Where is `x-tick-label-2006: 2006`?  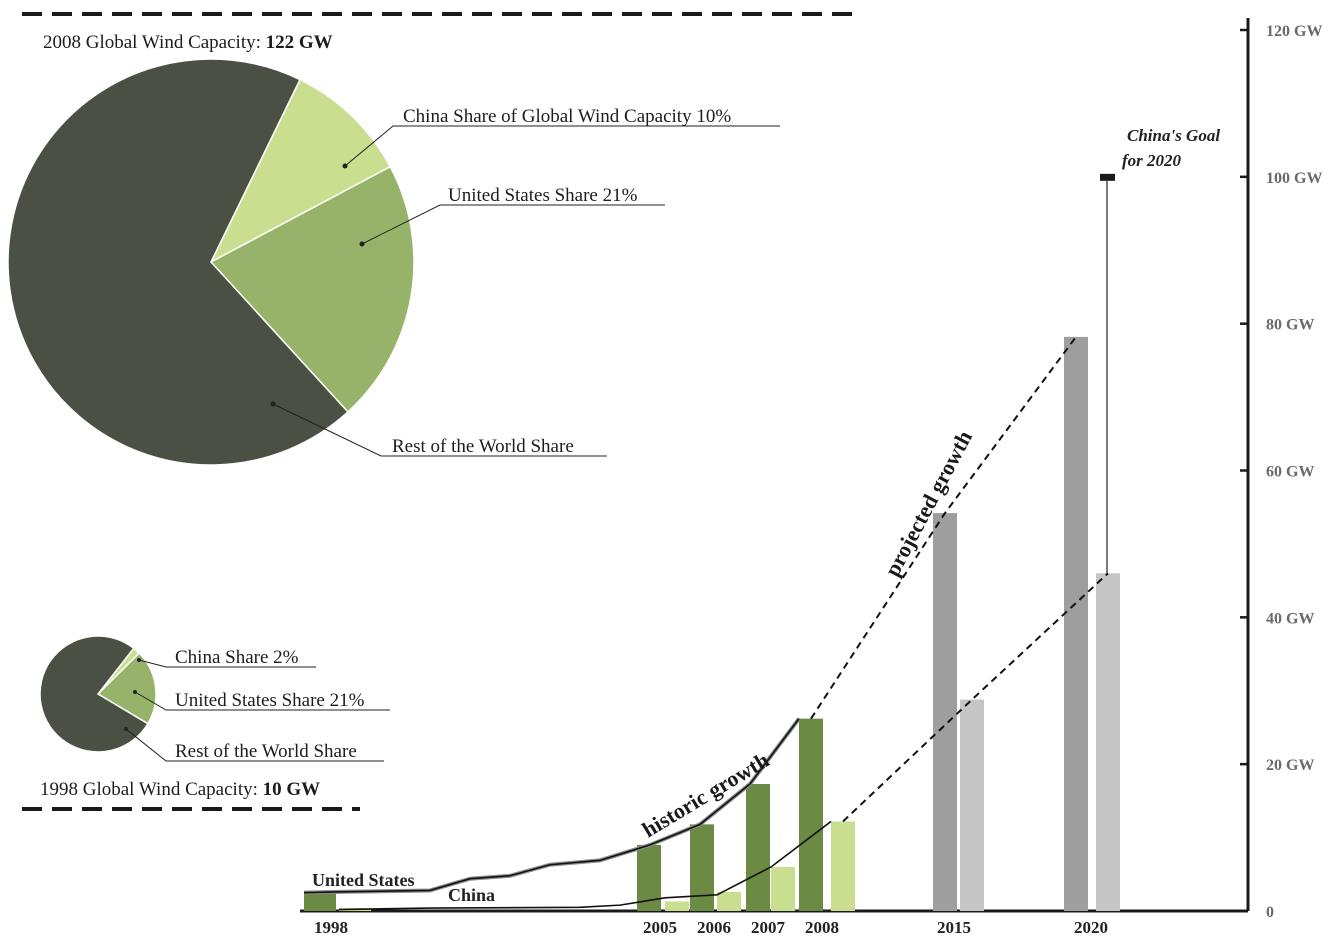
x-tick-label-2006: 2006 is located at coordinates (714, 927).